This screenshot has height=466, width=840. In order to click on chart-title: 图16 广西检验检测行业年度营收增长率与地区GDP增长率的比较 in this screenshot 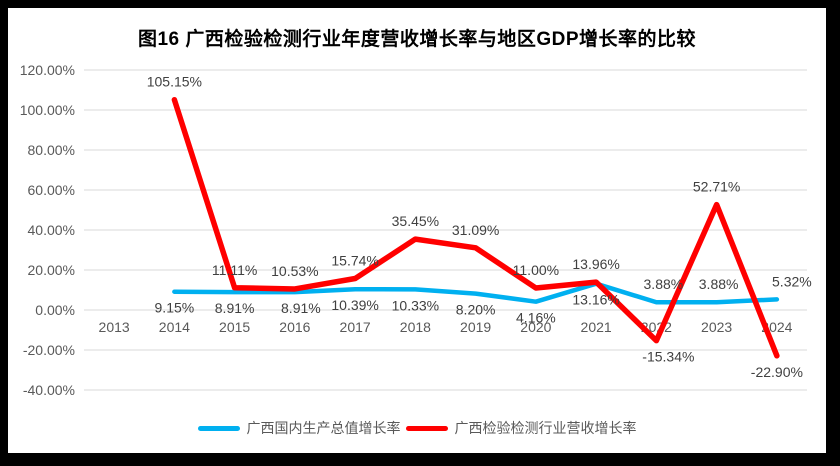, I will do `click(417, 39)`.